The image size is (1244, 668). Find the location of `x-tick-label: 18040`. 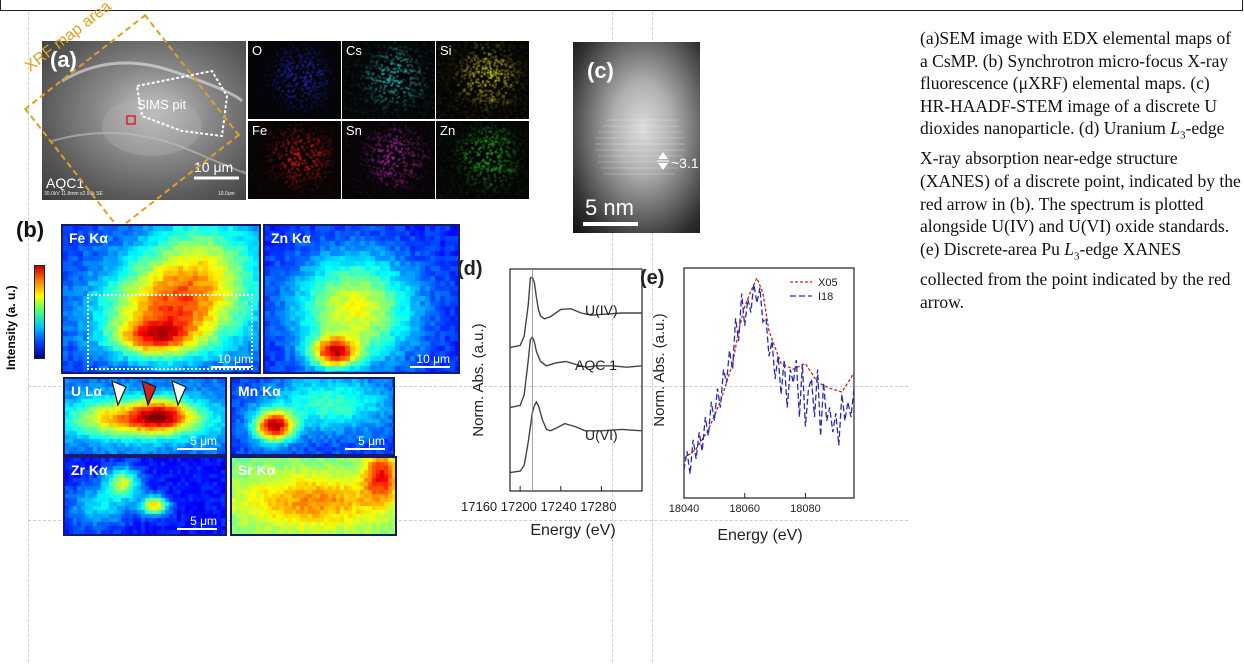

x-tick-label: 18040 is located at coordinates (684, 509).